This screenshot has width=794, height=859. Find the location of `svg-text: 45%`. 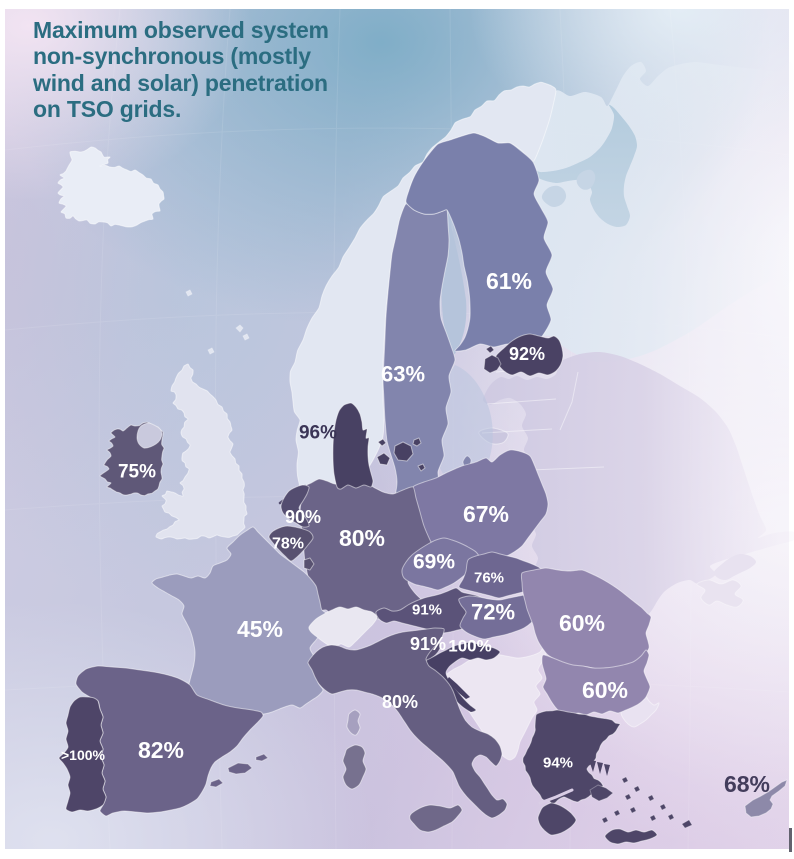

svg-text: 45% is located at coordinates (260, 629).